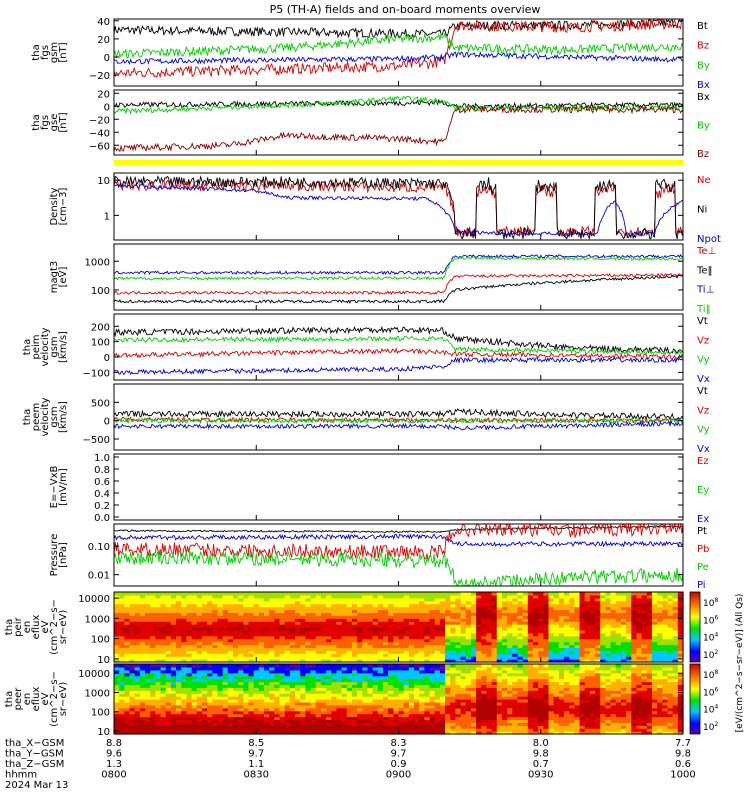 The height and width of the screenshot is (800, 750). I want to click on y-tick-label: 10, so click(103, 660).